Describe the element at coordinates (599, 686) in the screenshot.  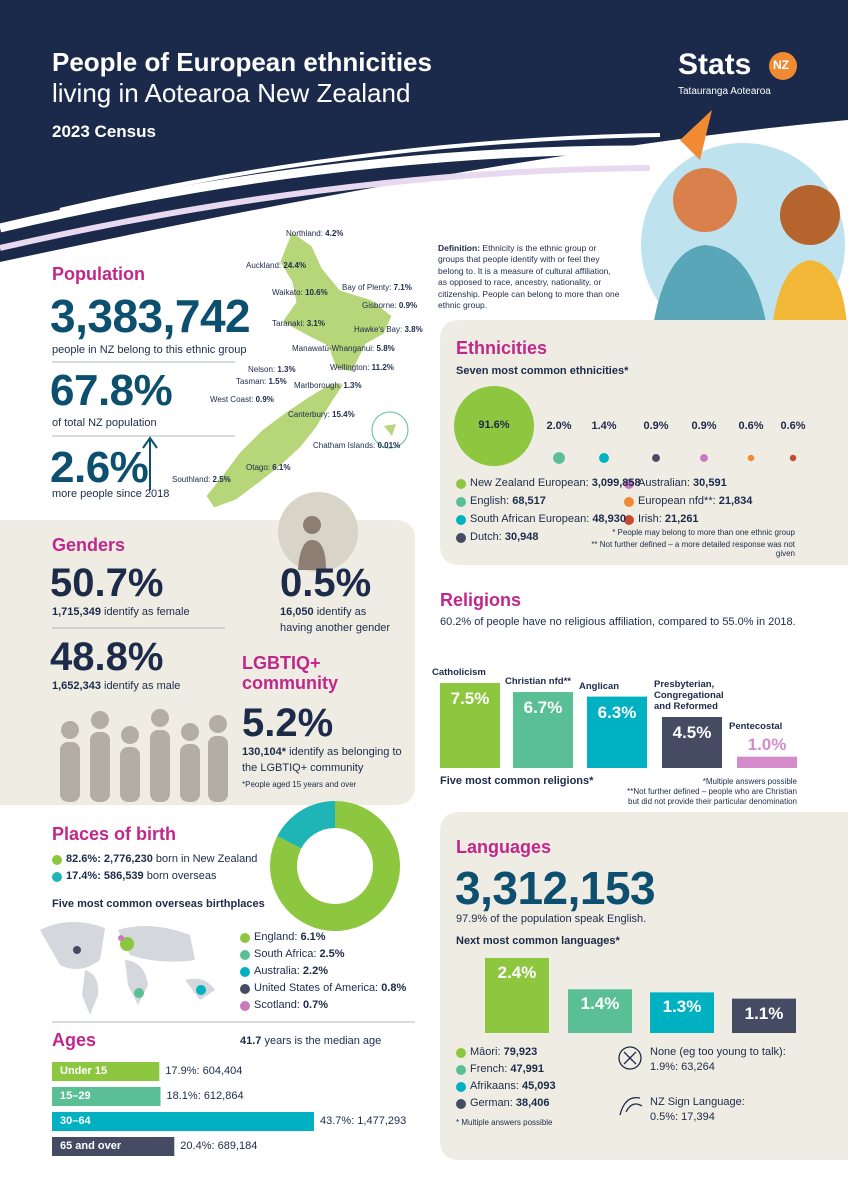
I see `categories: Anglican` at that location.